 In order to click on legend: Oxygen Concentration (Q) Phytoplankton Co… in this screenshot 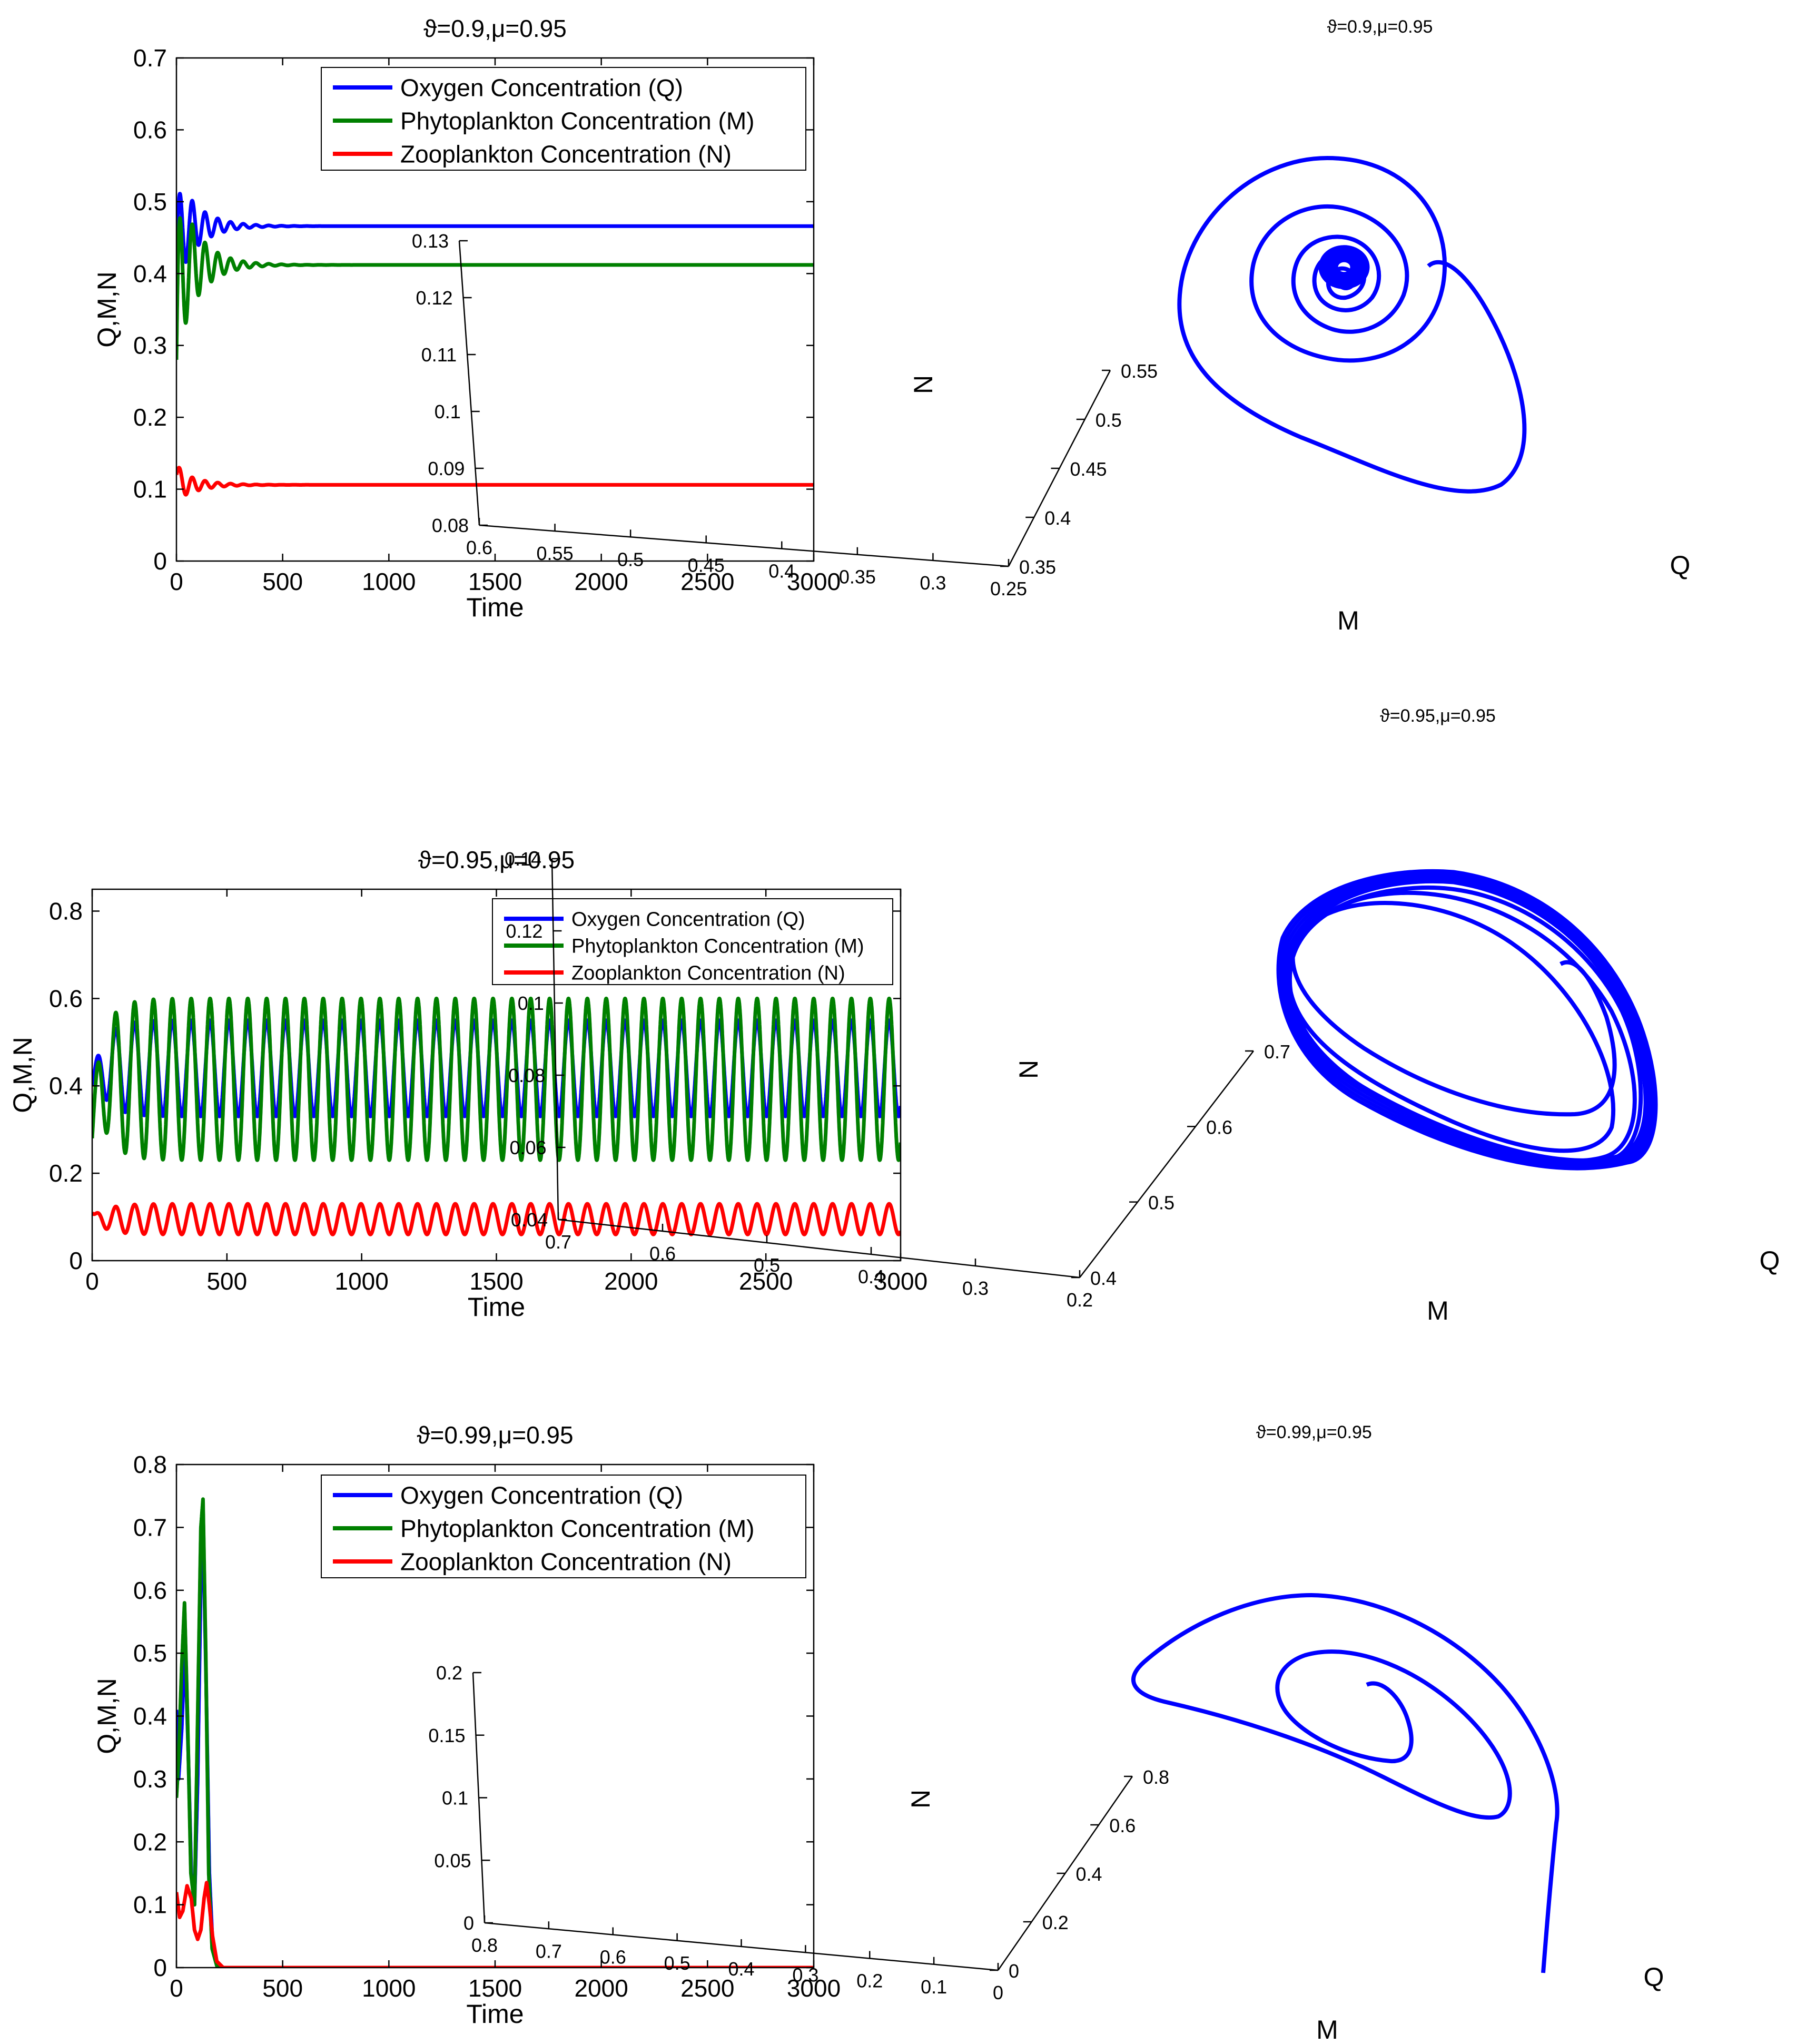, I will do `click(563, 1526)`.